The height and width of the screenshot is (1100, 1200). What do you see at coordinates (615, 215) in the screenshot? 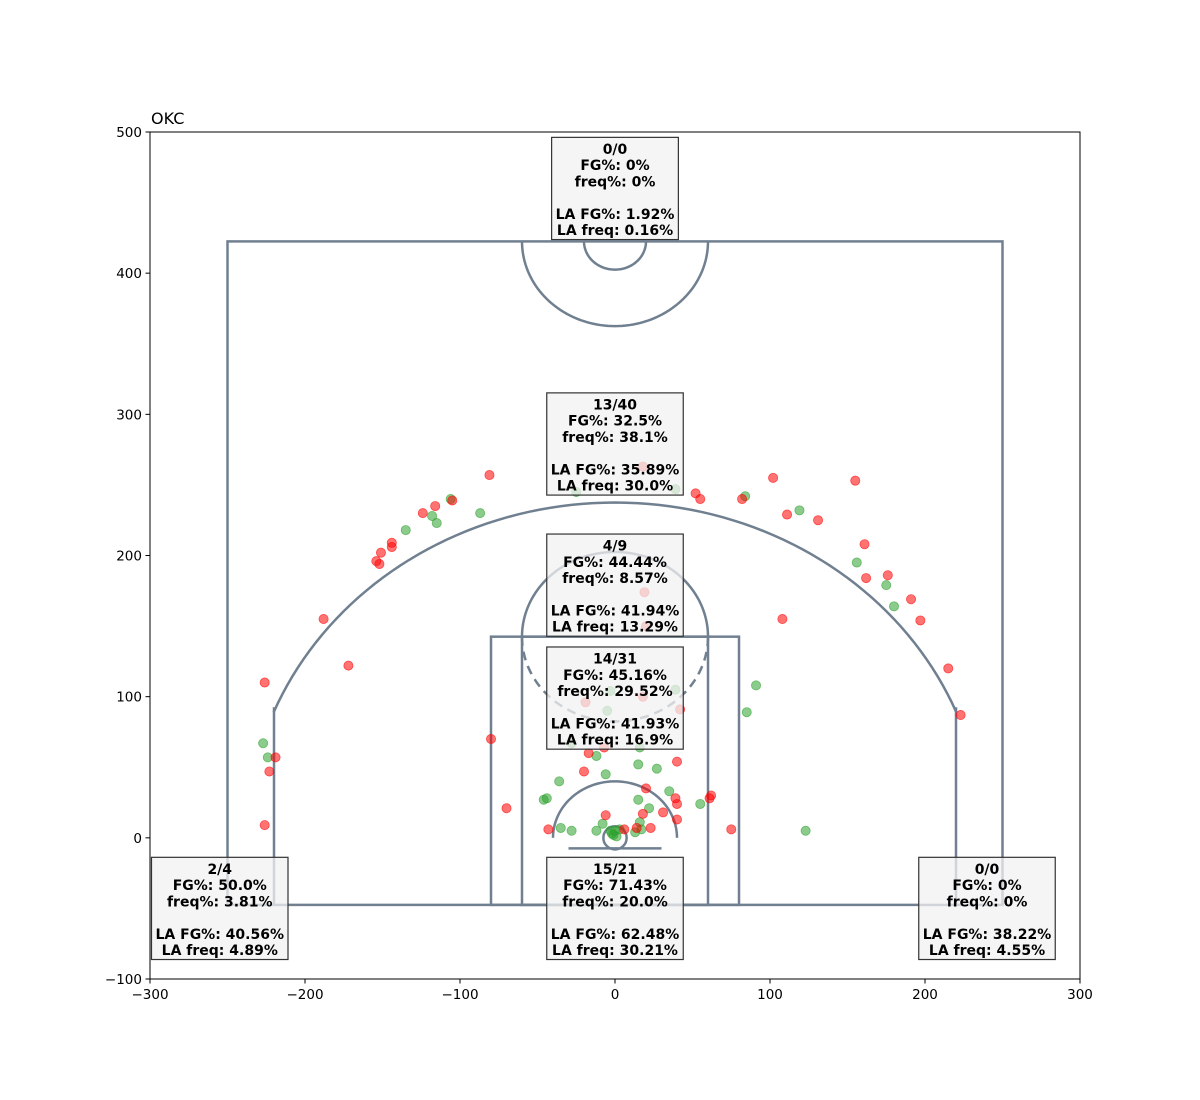
I see `zone-label-line: LA FG%: 1.92%` at bounding box center [615, 215].